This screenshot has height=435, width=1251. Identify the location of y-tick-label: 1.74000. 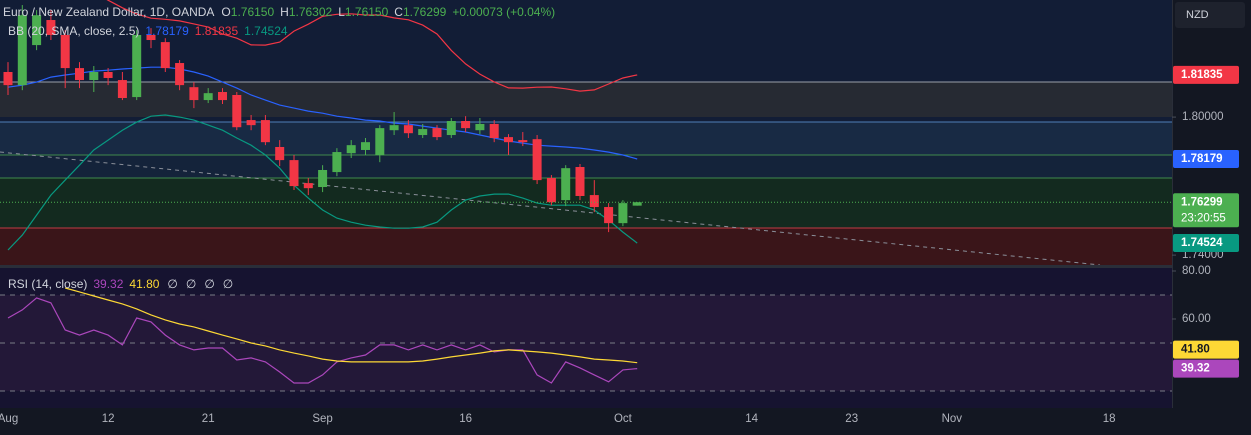
(1203, 255).